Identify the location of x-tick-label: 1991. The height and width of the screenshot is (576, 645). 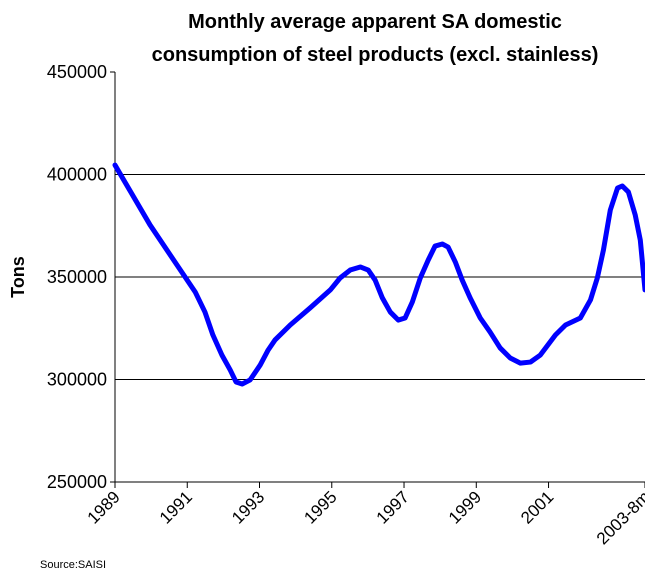
(176, 507).